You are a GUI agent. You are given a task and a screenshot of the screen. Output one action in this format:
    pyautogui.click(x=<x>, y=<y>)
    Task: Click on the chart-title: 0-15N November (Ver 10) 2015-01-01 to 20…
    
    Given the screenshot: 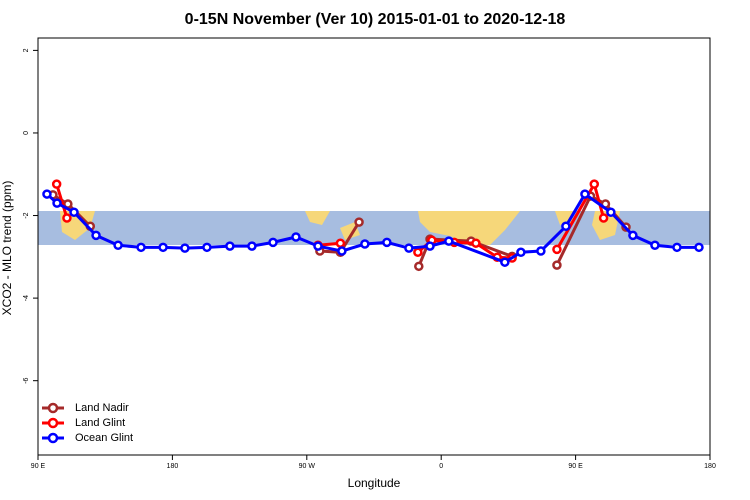 What is the action you would take?
    pyautogui.click(x=375, y=19)
    